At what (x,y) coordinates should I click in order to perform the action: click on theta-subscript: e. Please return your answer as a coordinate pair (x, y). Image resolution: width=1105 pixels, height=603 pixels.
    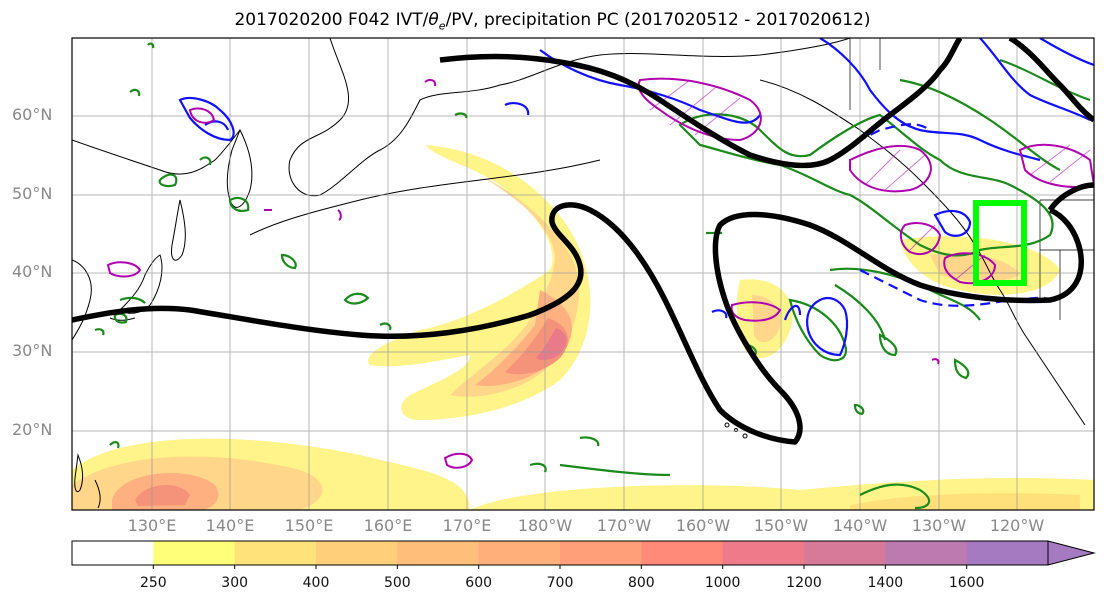
    Looking at the image, I should click on (442, 26).